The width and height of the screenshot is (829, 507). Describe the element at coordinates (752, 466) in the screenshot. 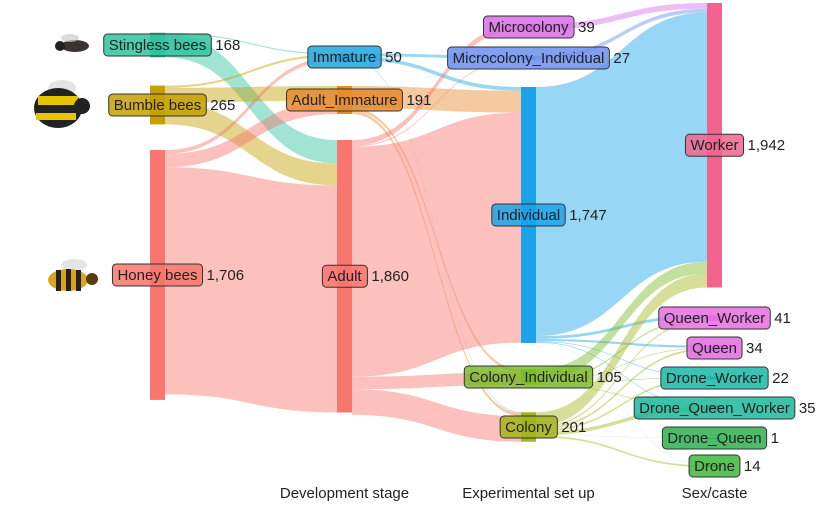

I see `node-value-label: 14` at that location.